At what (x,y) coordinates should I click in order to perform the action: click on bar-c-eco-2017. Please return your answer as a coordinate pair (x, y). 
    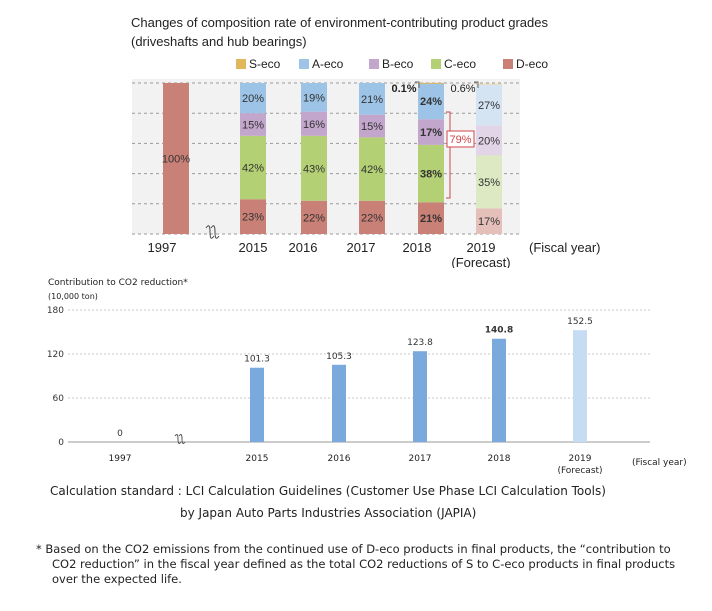
    Looking at the image, I should click on (372, 169).